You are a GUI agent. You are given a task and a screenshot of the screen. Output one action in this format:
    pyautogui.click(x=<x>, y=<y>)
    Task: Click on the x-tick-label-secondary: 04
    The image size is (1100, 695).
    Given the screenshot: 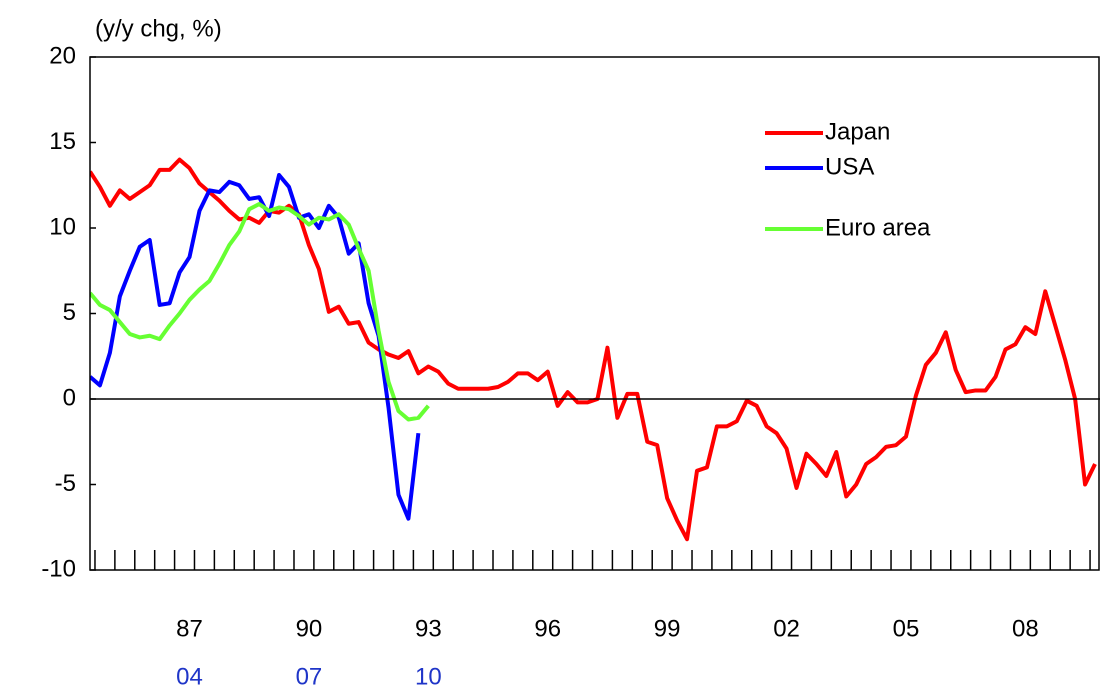 What is the action you would take?
    pyautogui.click(x=189, y=676)
    